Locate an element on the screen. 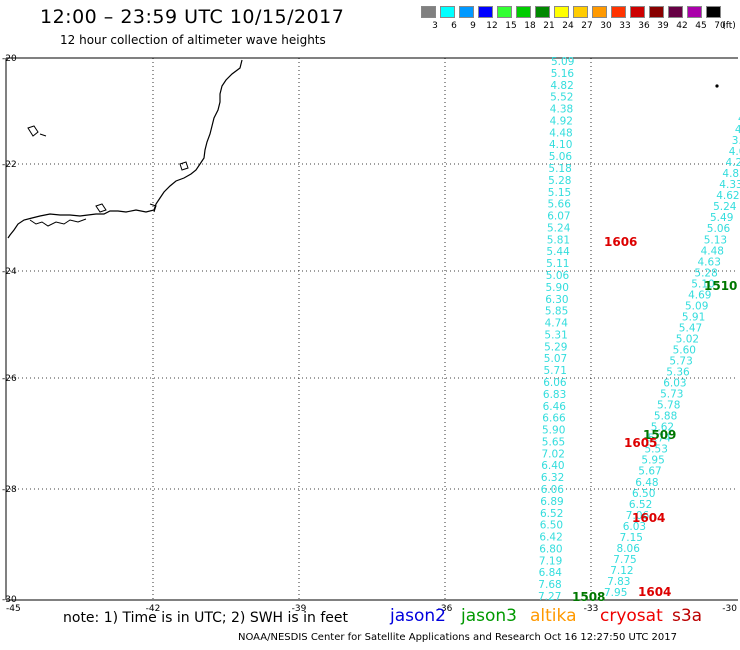 The image size is (740, 650). track-b-value: 4. is located at coordinates (737, 130).